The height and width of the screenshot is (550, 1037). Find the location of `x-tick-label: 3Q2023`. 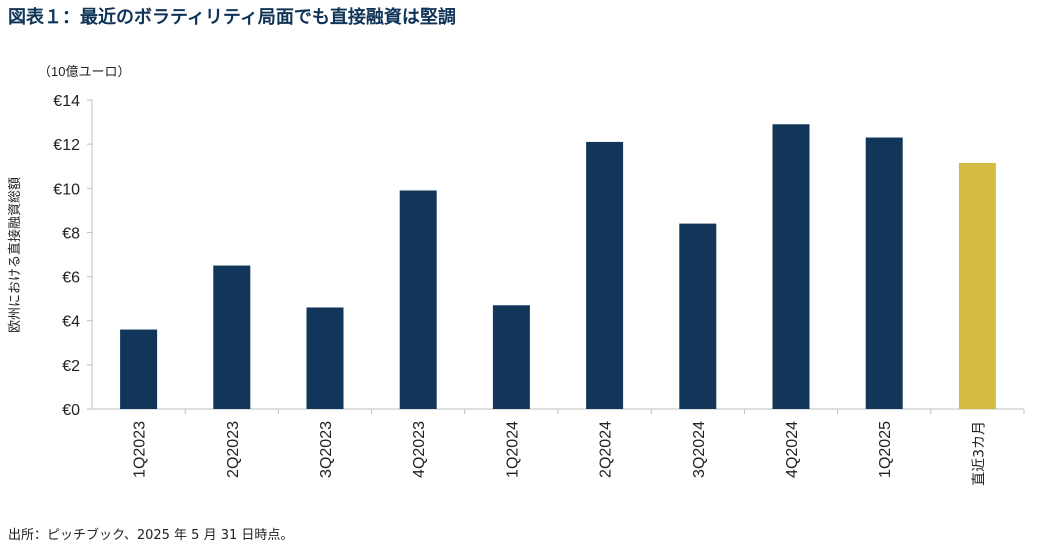

x-tick-label: 3Q2023 is located at coordinates (326, 449).